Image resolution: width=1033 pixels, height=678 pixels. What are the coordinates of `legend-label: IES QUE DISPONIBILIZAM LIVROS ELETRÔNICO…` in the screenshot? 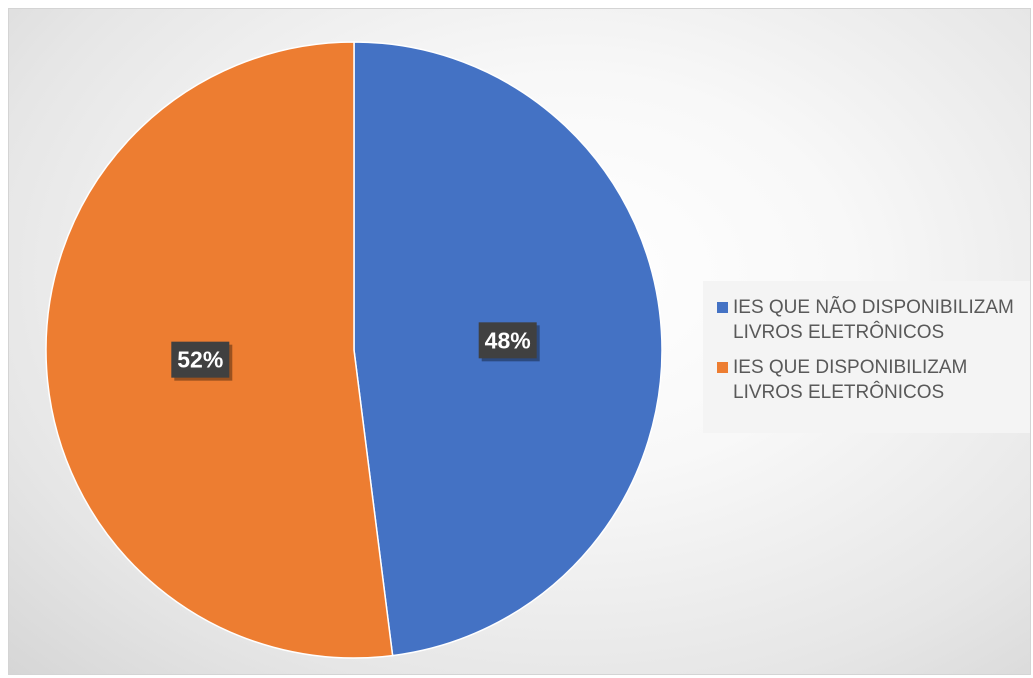 It's located at (850, 380).